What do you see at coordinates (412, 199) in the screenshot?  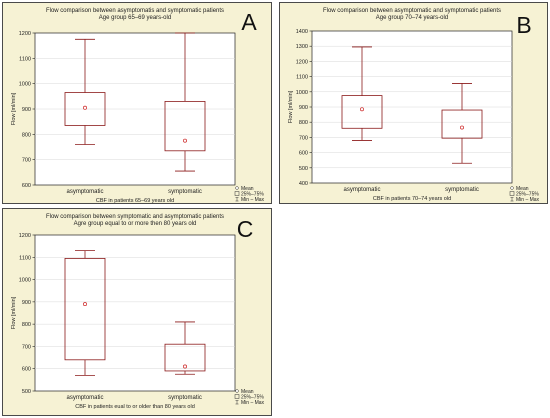 I see `x-axis-label: CBF in patients 70–74 years old` at bounding box center [412, 199].